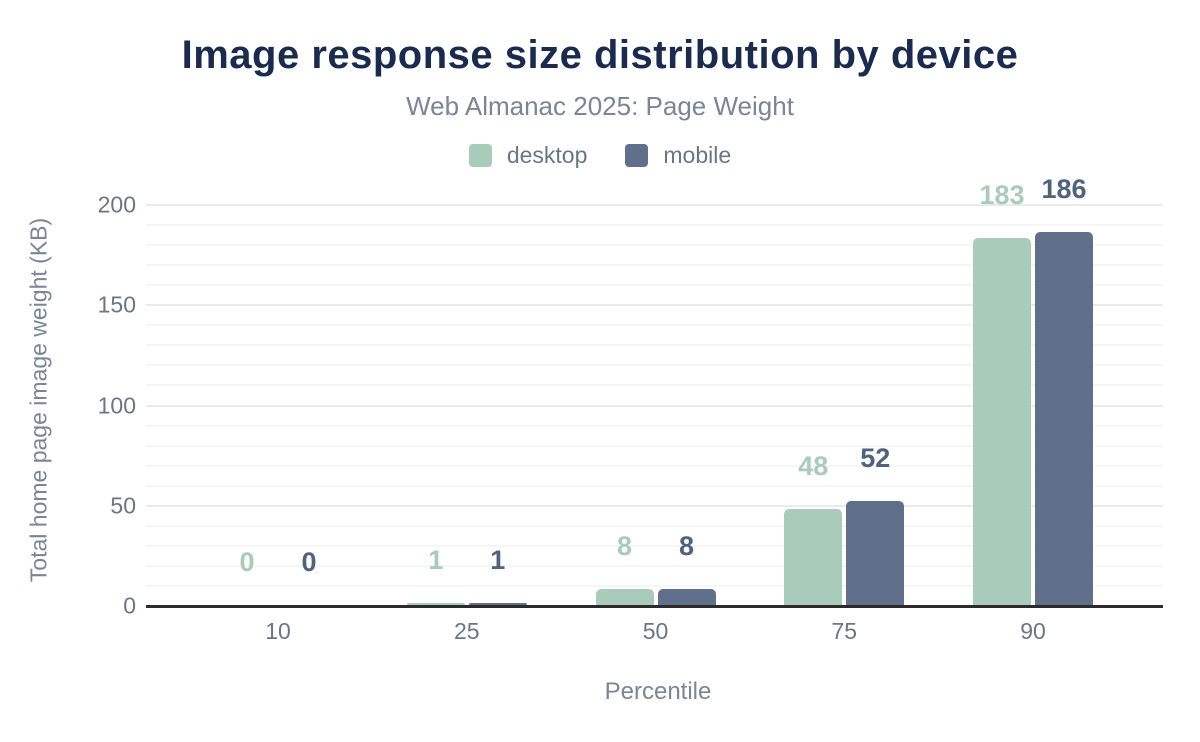 The width and height of the screenshot is (1200, 742). What do you see at coordinates (116, 405) in the screenshot?
I see `y-tick-label-100: 100` at bounding box center [116, 405].